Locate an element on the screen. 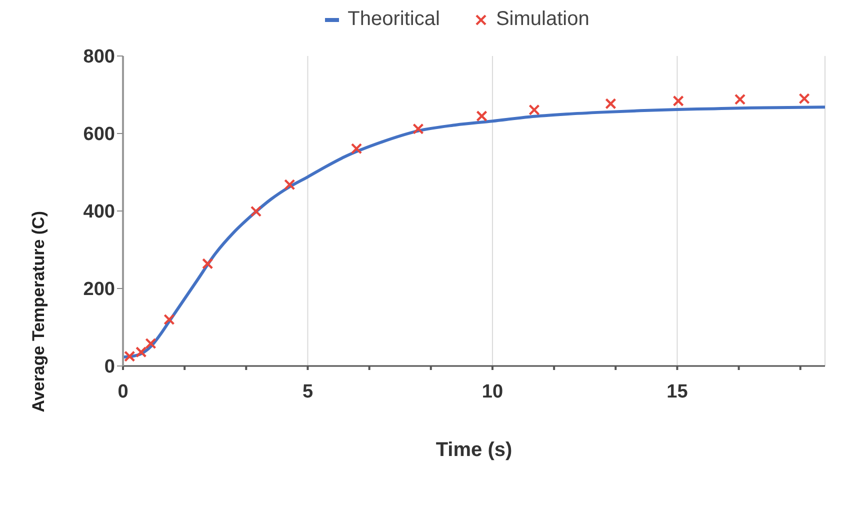  y-tick-label: 600 is located at coordinates (99, 135).